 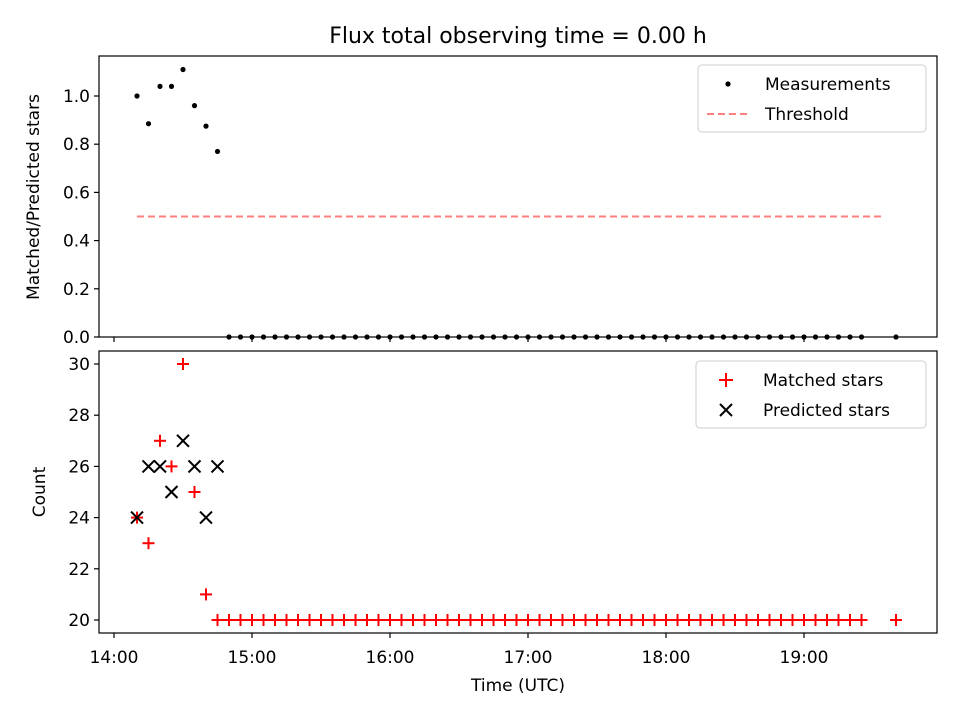 I want to click on y-tick-label: 30, so click(x=79, y=365).